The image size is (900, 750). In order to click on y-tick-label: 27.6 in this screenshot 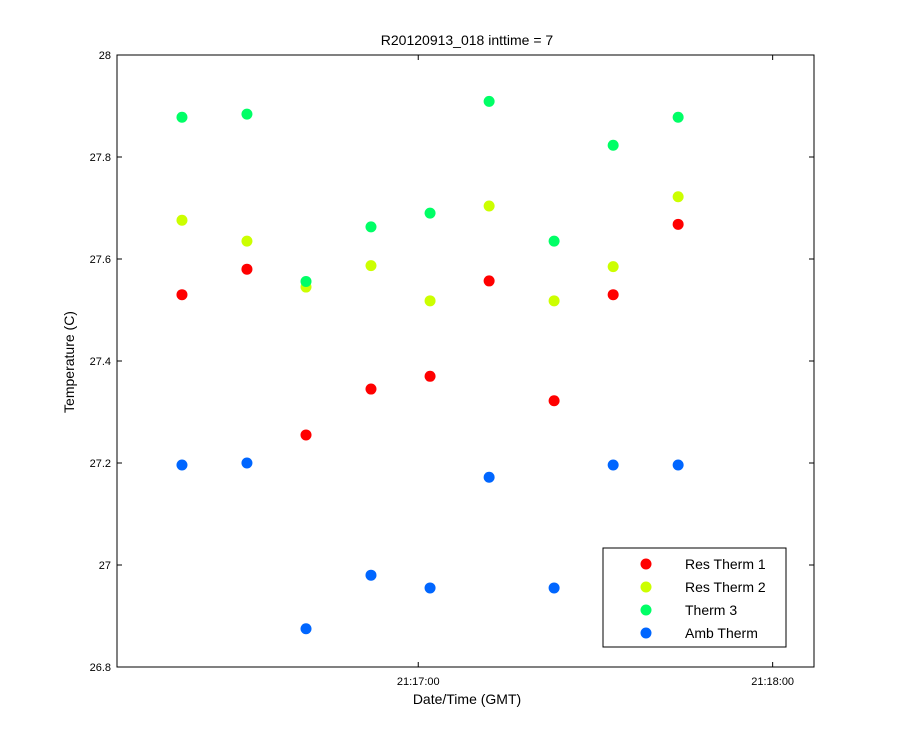, I will do `click(100, 260)`.